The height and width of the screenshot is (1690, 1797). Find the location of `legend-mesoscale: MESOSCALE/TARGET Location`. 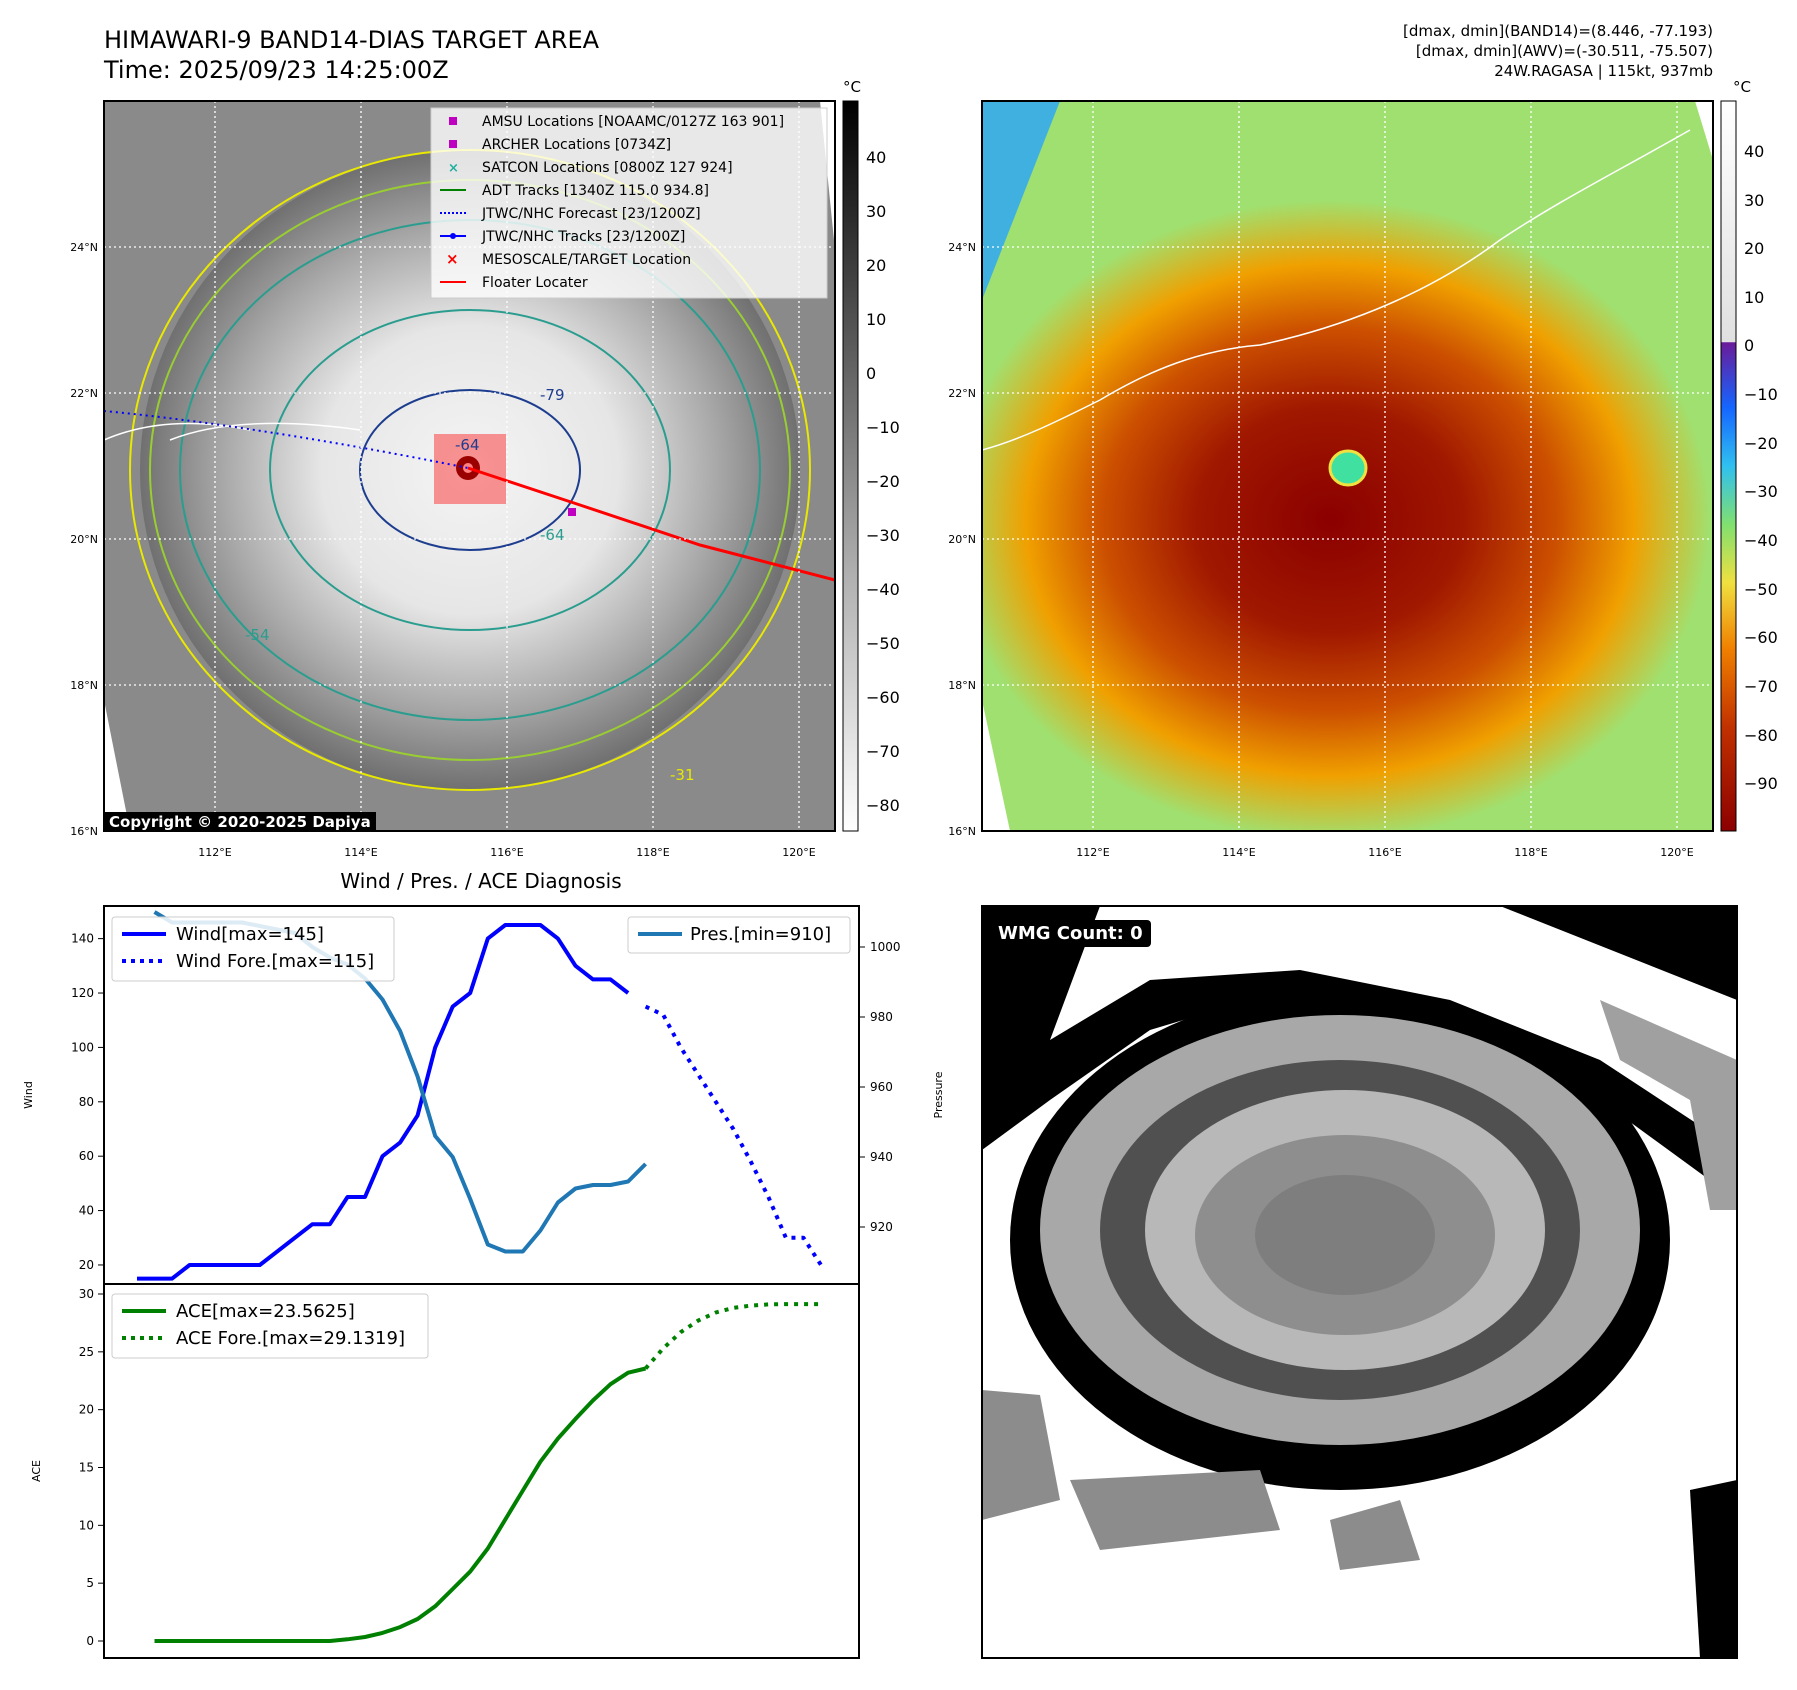

legend-mesoscale: MESOSCALE/TARGET Location is located at coordinates (586, 260).